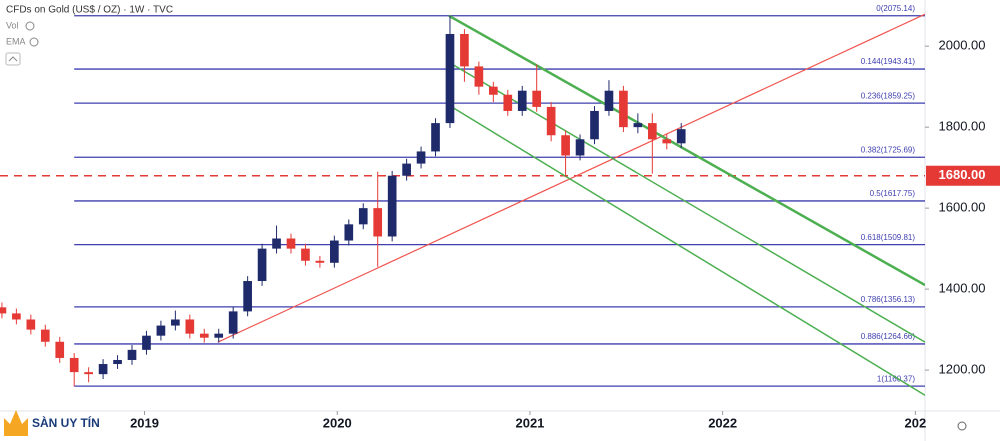 This screenshot has width=1000, height=441. What do you see at coordinates (529, 422) in the screenshot?
I see `x-tick-label: 2021` at bounding box center [529, 422].